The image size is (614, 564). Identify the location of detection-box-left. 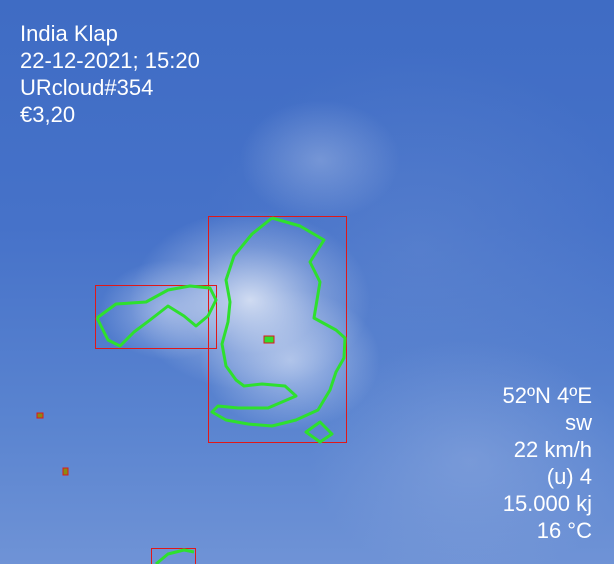
(156, 317).